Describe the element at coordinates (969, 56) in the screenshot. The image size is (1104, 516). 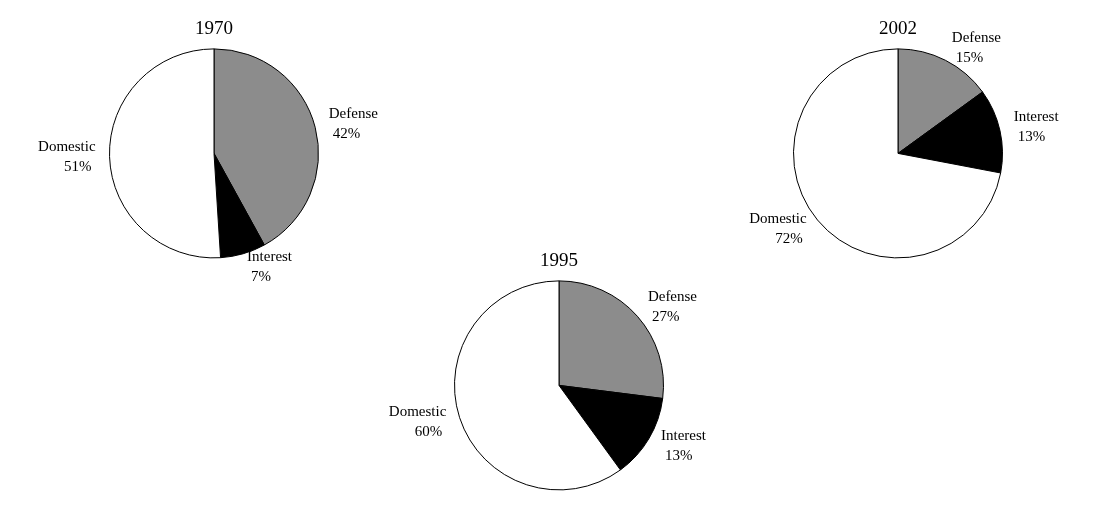
I see `data-label: 15%` at that location.